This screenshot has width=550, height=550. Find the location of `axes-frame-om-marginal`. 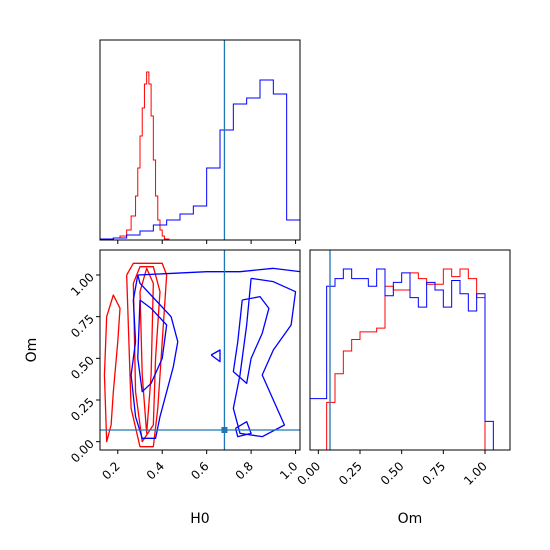

axes-frame-om-marginal is located at coordinates (410, 350).